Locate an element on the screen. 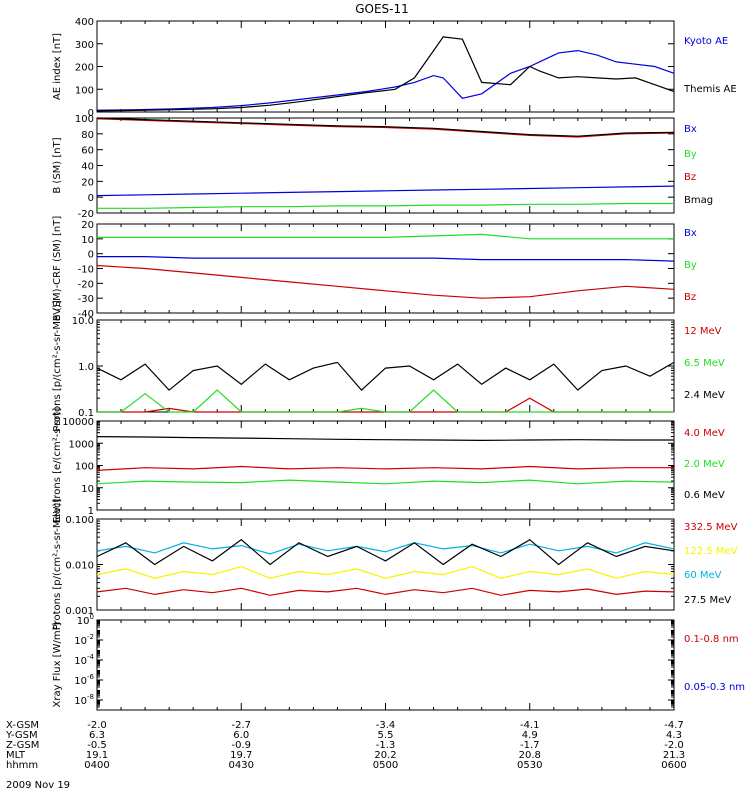 Image resolution: width=750 pixels, height=800 pixels. series-line-themis-ae is located at coordinates (385, 74).